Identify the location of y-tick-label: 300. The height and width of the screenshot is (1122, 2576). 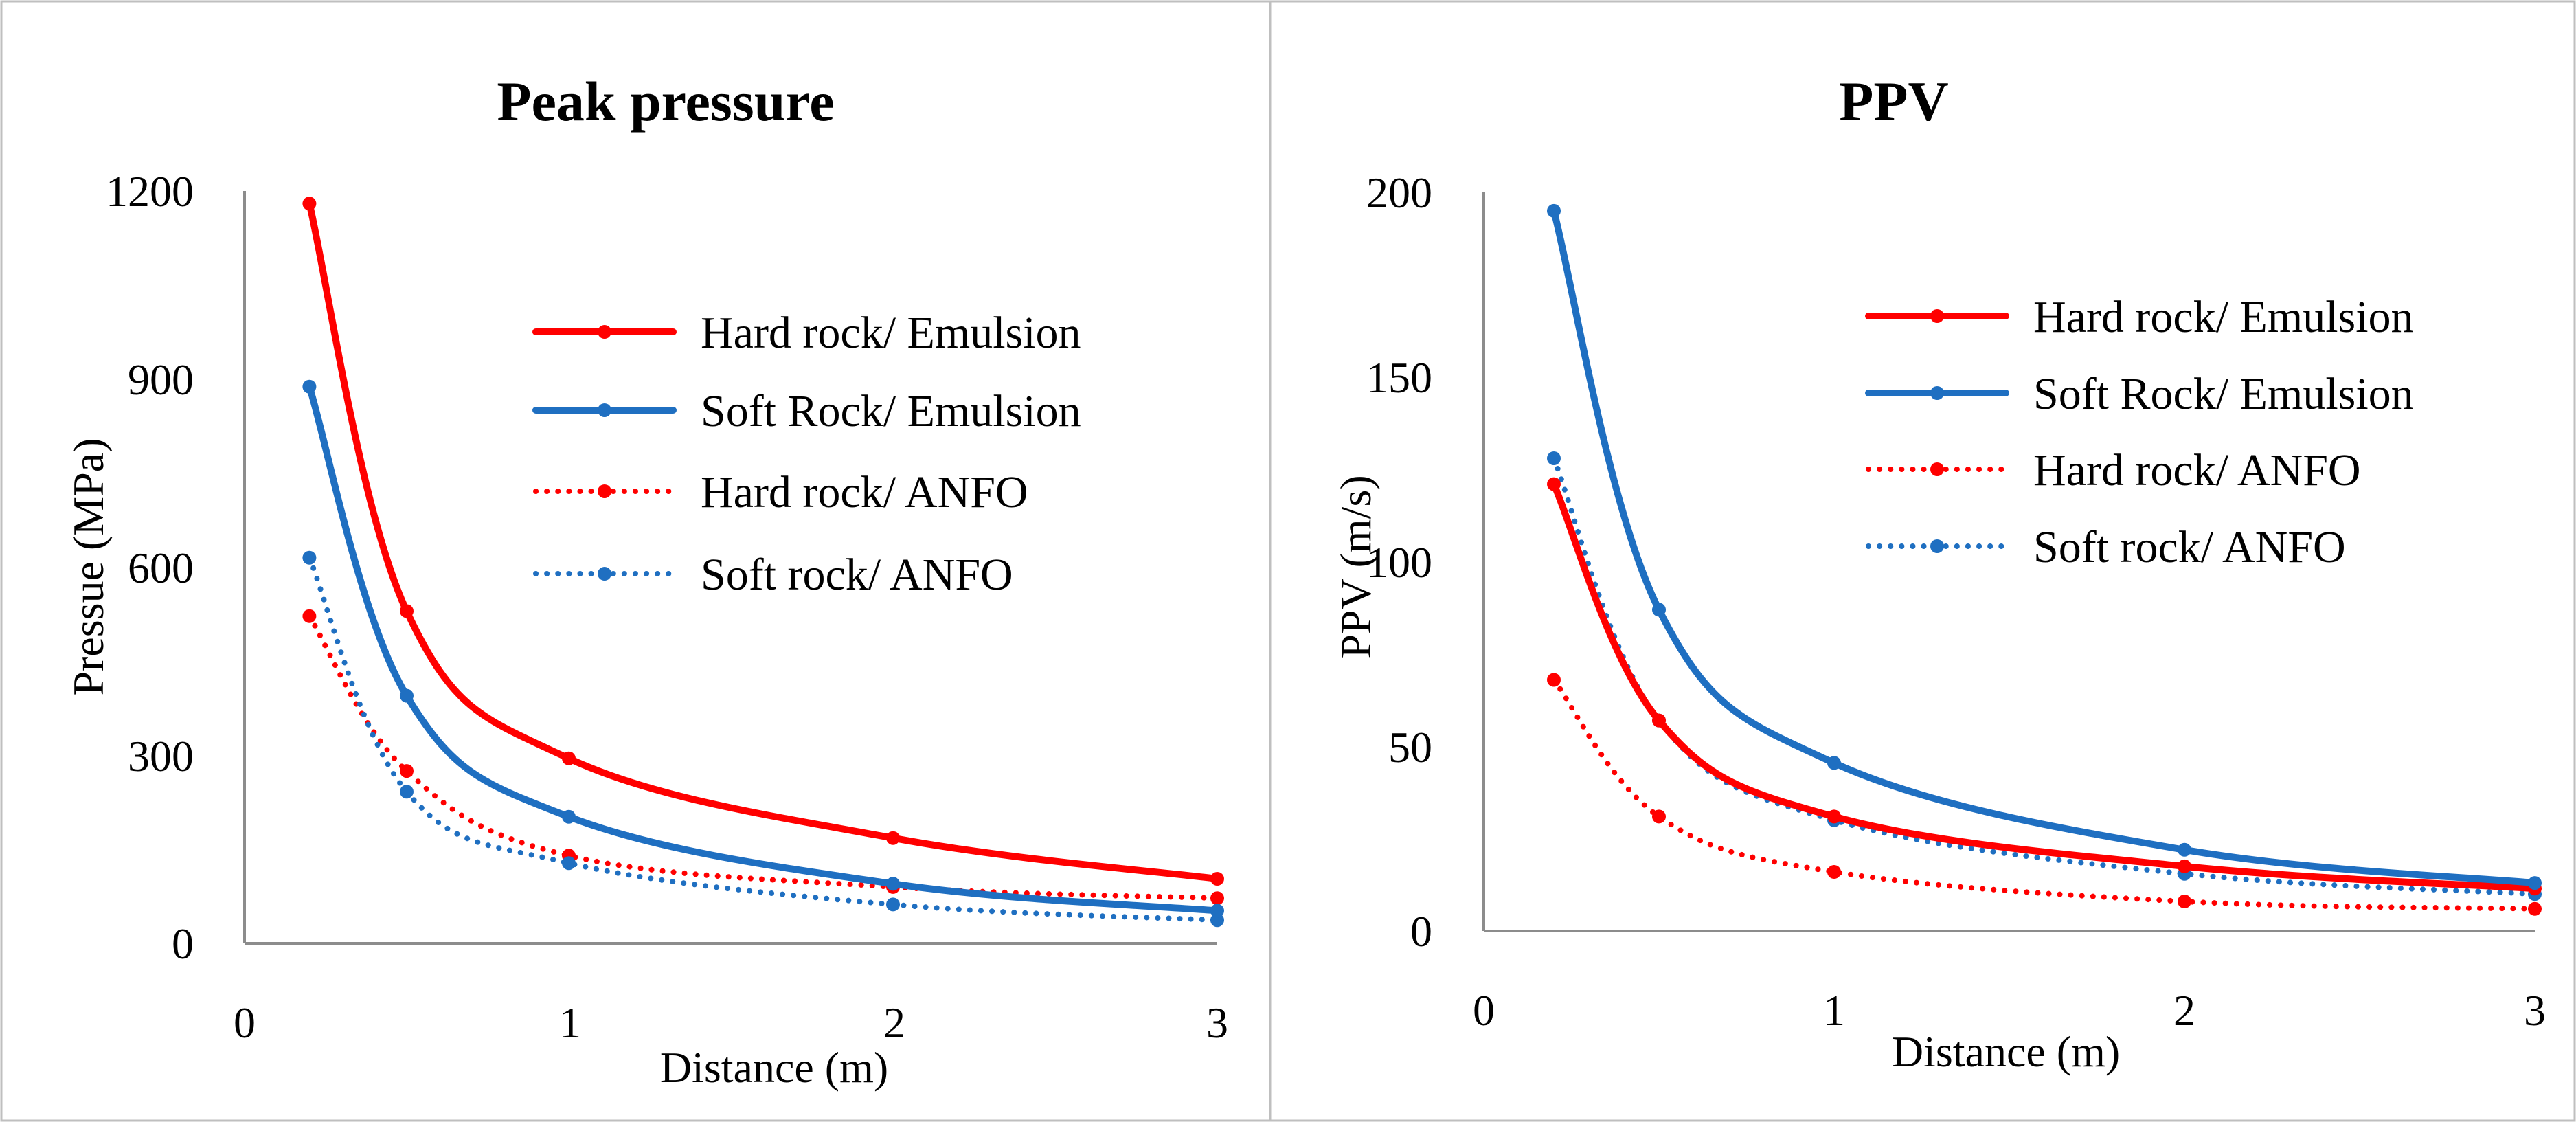
(161, 756).